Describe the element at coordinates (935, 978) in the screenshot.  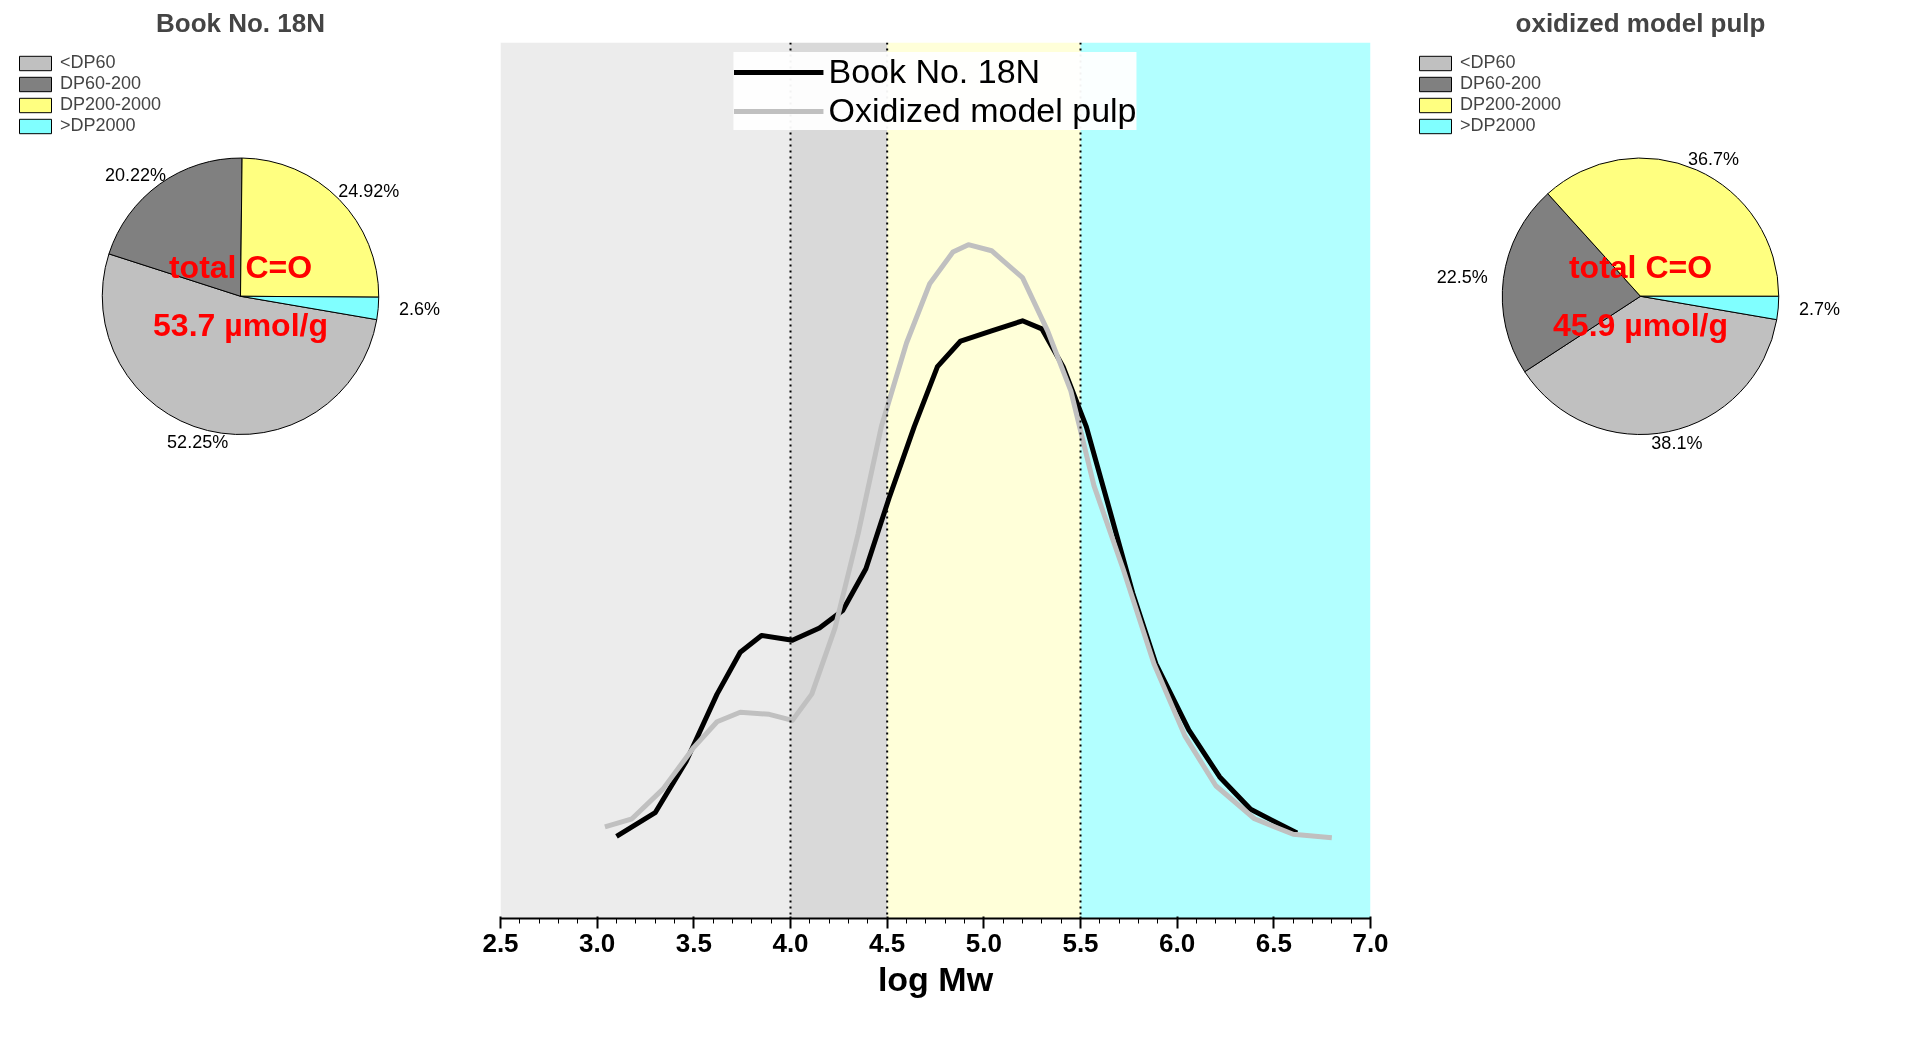
I see `x-axis-title: log Mw` at that location.